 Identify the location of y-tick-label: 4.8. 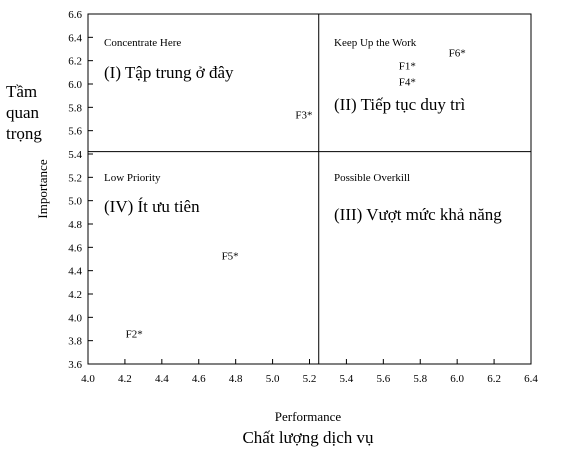
(75, 225).